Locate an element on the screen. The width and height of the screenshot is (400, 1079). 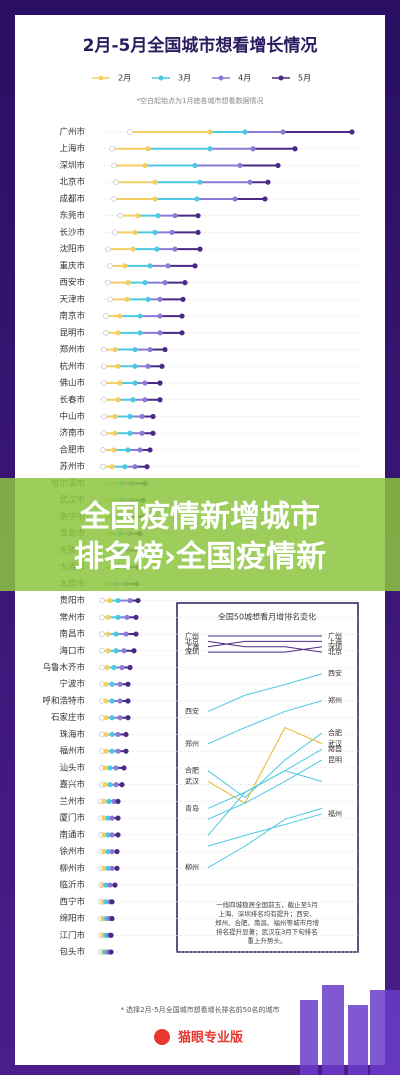
y-tick-label: 江门市 is located at coordinates (72, 935).